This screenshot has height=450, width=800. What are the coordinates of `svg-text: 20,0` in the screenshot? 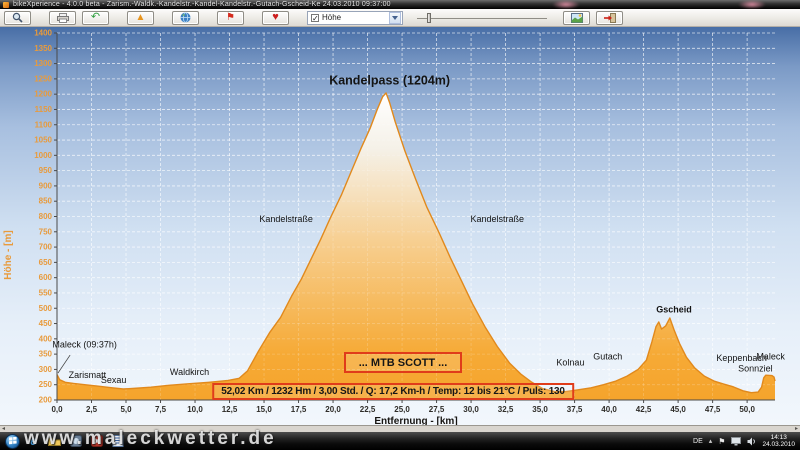 It's located at (333, 409).